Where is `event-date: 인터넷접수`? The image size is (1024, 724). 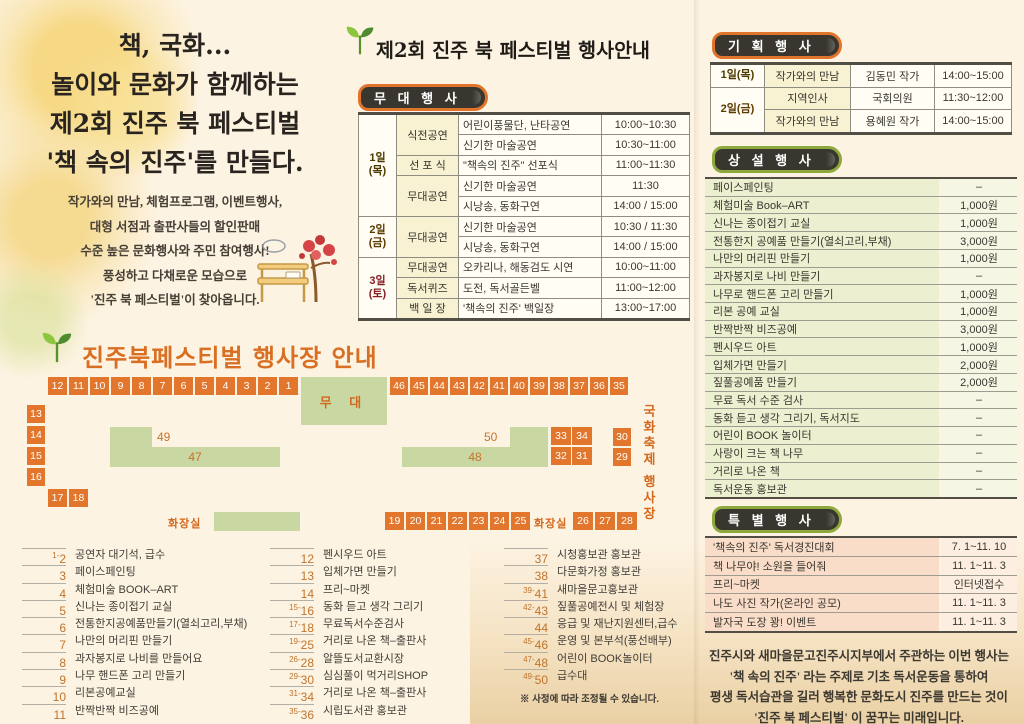
event-date: 인터넷접수 is located at coordinates (978, 584).